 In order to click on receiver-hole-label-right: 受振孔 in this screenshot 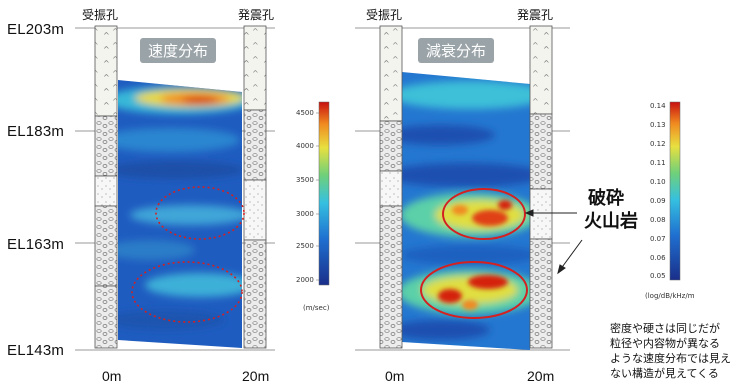, I will do `click(384, 15)`.